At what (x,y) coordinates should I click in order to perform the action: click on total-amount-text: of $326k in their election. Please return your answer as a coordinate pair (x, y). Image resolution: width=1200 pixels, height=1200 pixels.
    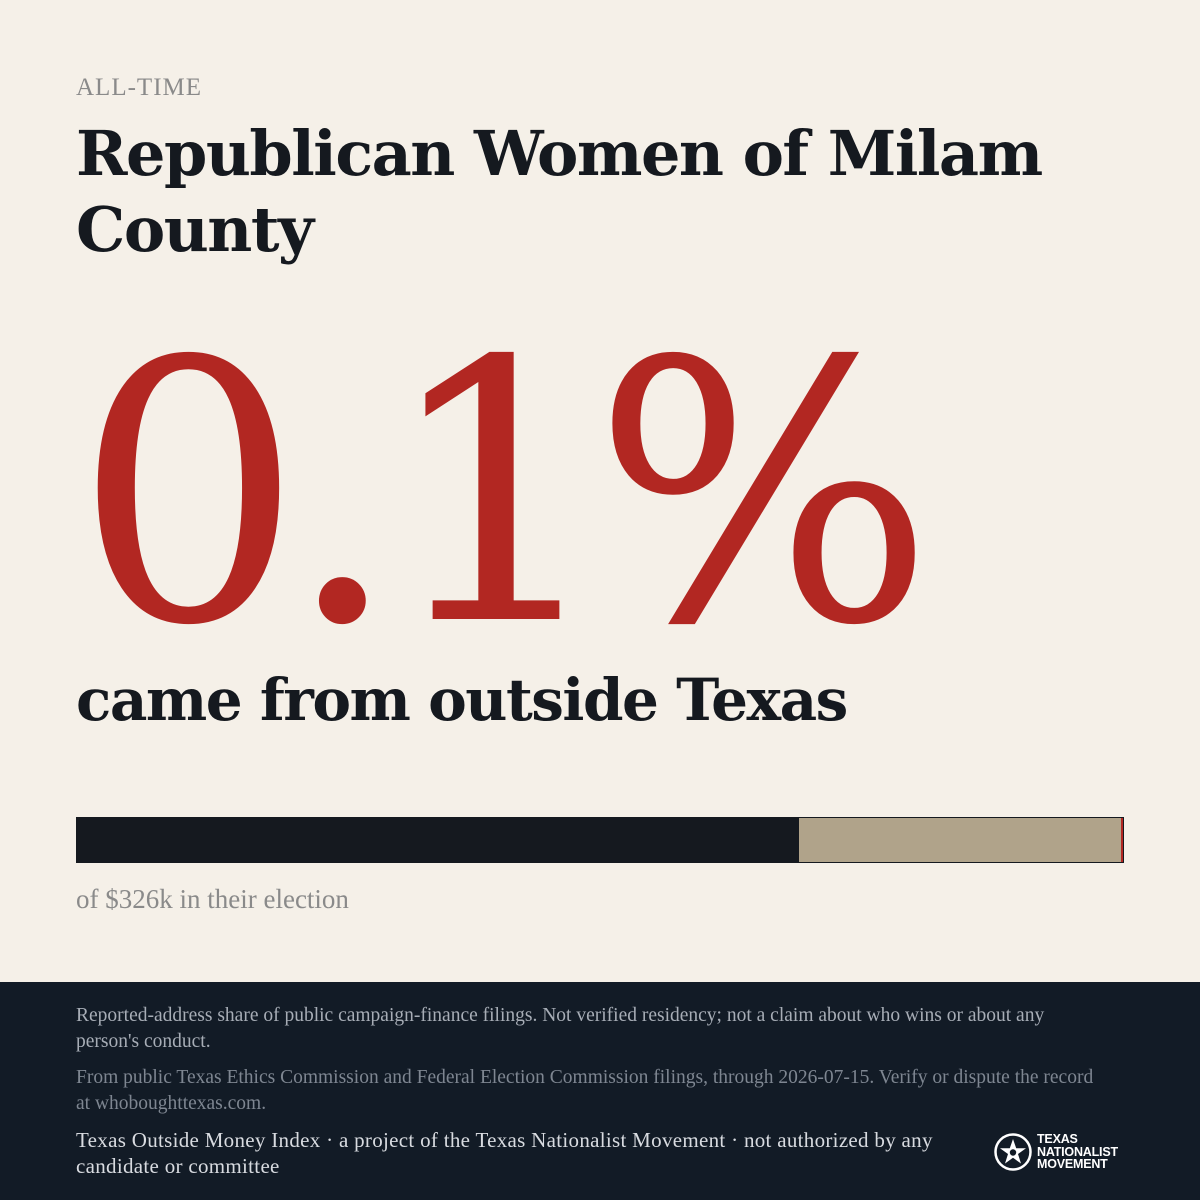
    Looking at the image, I should click on (212, 899).